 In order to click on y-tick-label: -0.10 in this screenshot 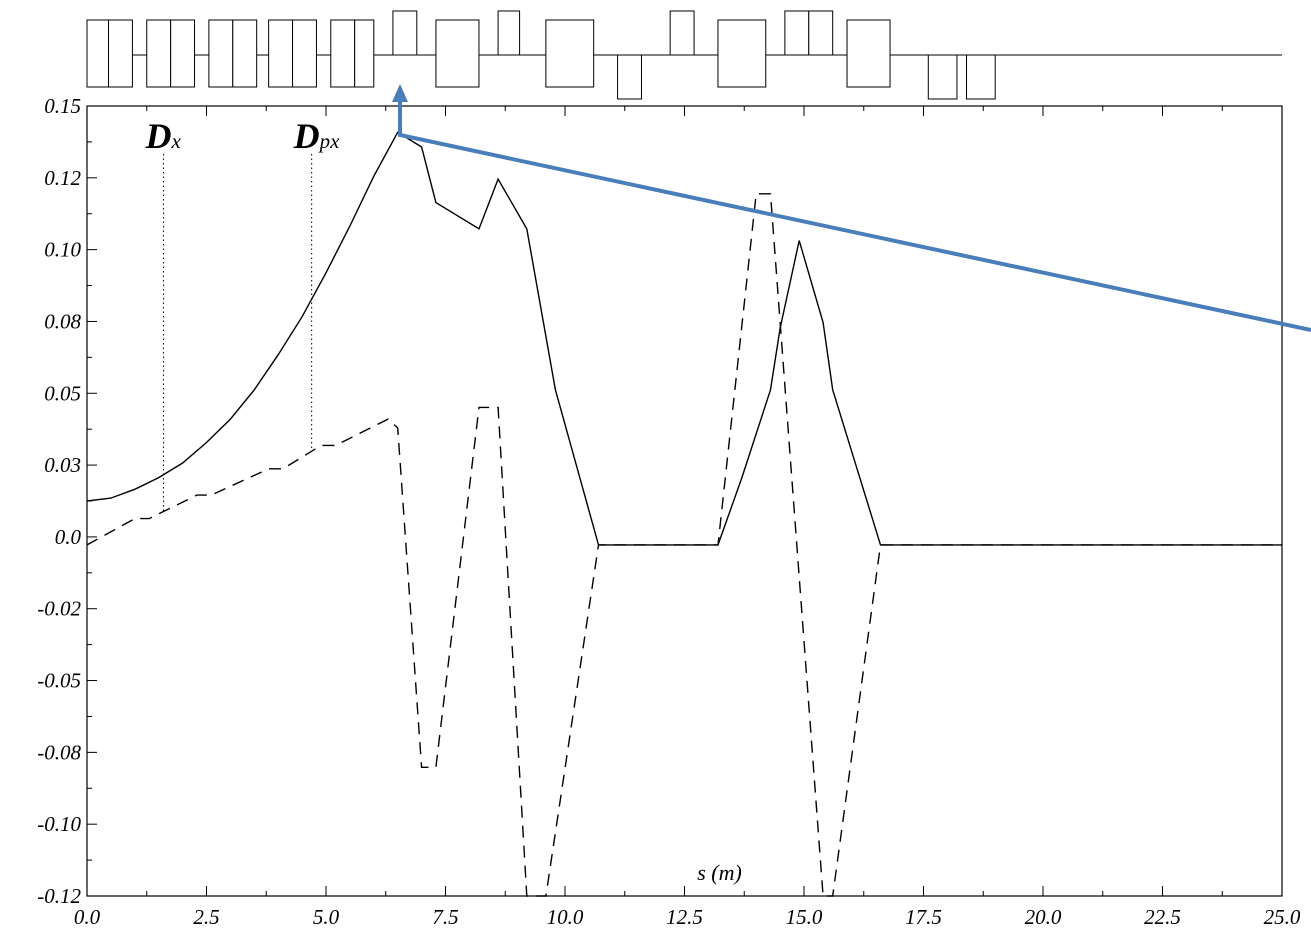, I will do `click(59, 824)`.